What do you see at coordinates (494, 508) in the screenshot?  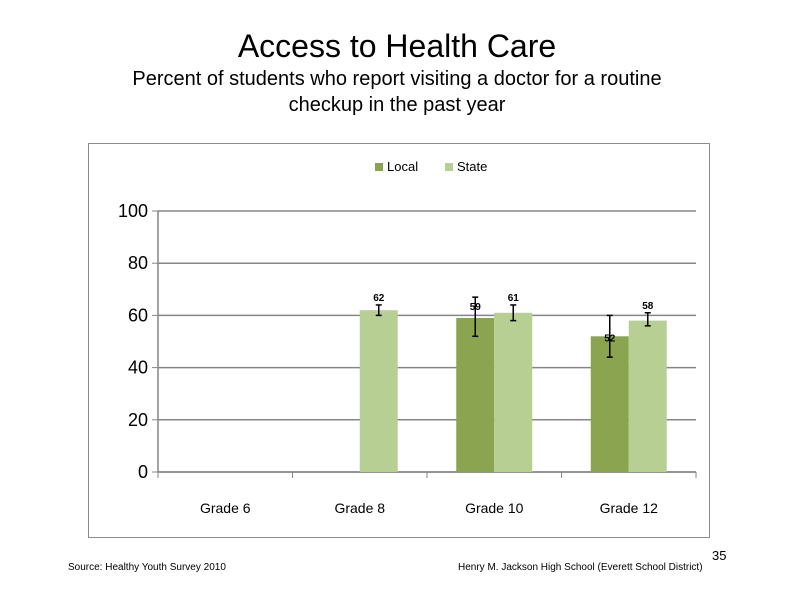 I see `x-tick-label: Grade 10` at bounding box center [494, 508].